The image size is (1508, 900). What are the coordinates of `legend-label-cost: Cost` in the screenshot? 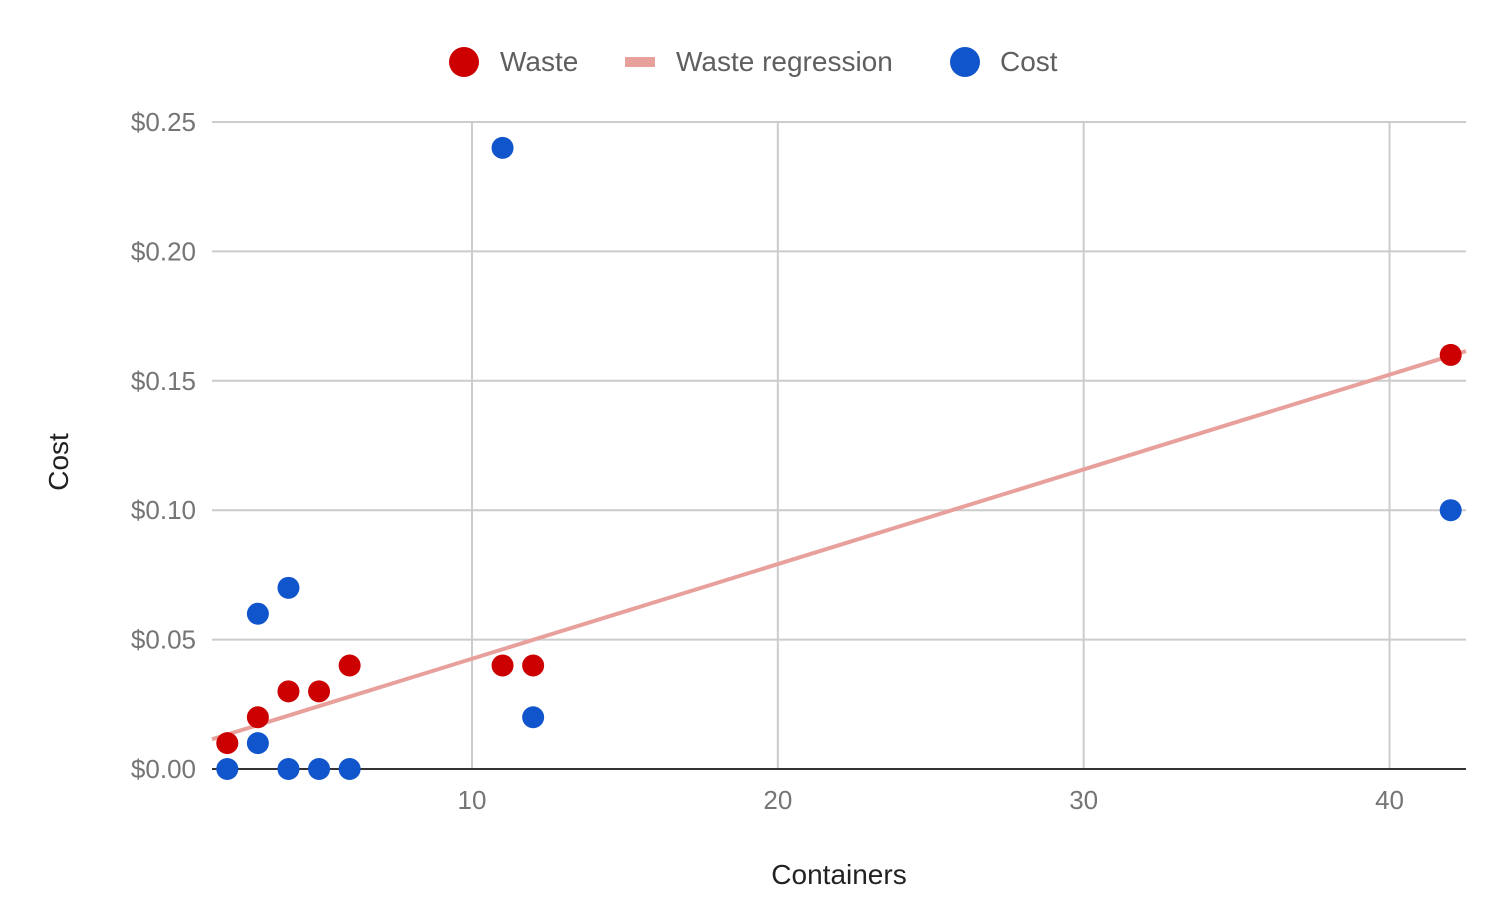 It's located at (1029, 61).